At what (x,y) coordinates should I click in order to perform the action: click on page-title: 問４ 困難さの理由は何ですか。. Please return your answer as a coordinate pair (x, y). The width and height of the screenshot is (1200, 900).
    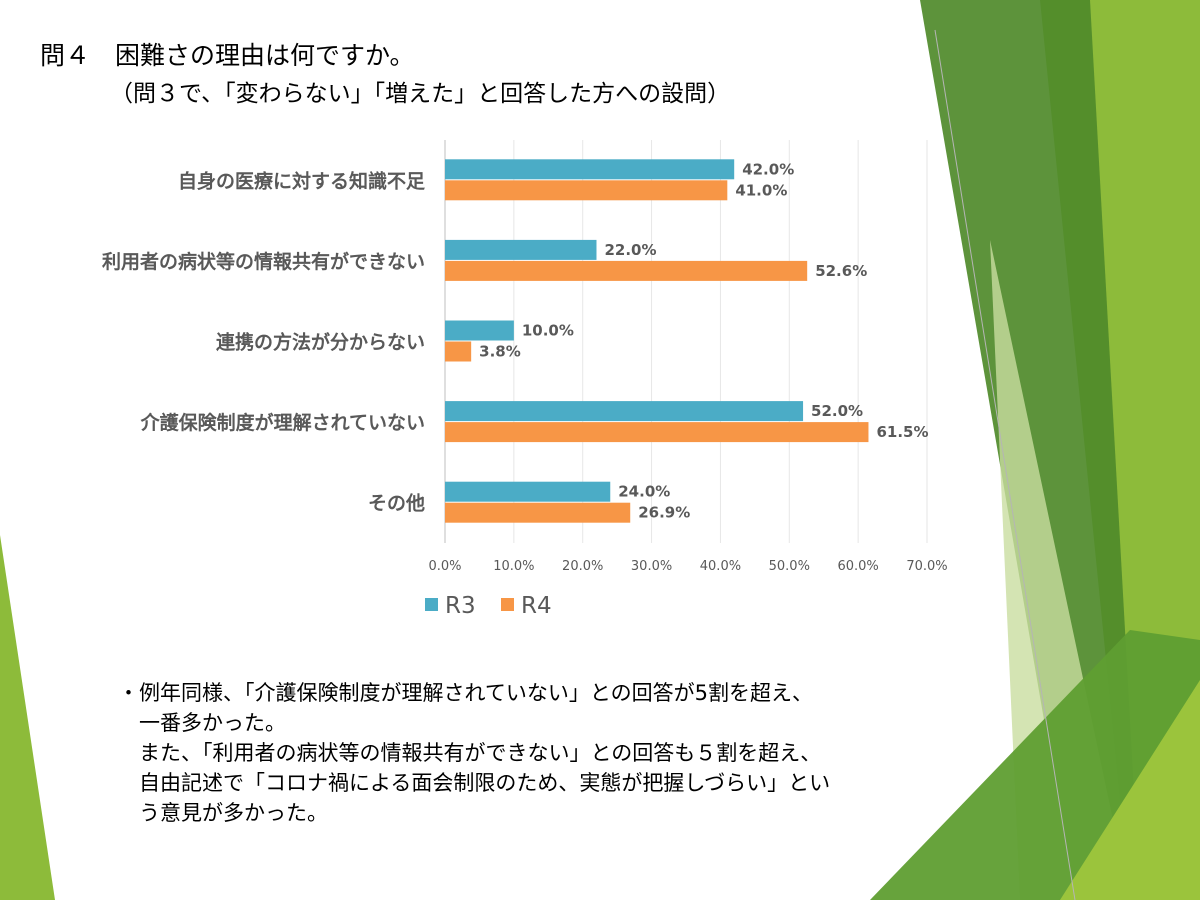
    Looking at the image, I should click on (227, 55).